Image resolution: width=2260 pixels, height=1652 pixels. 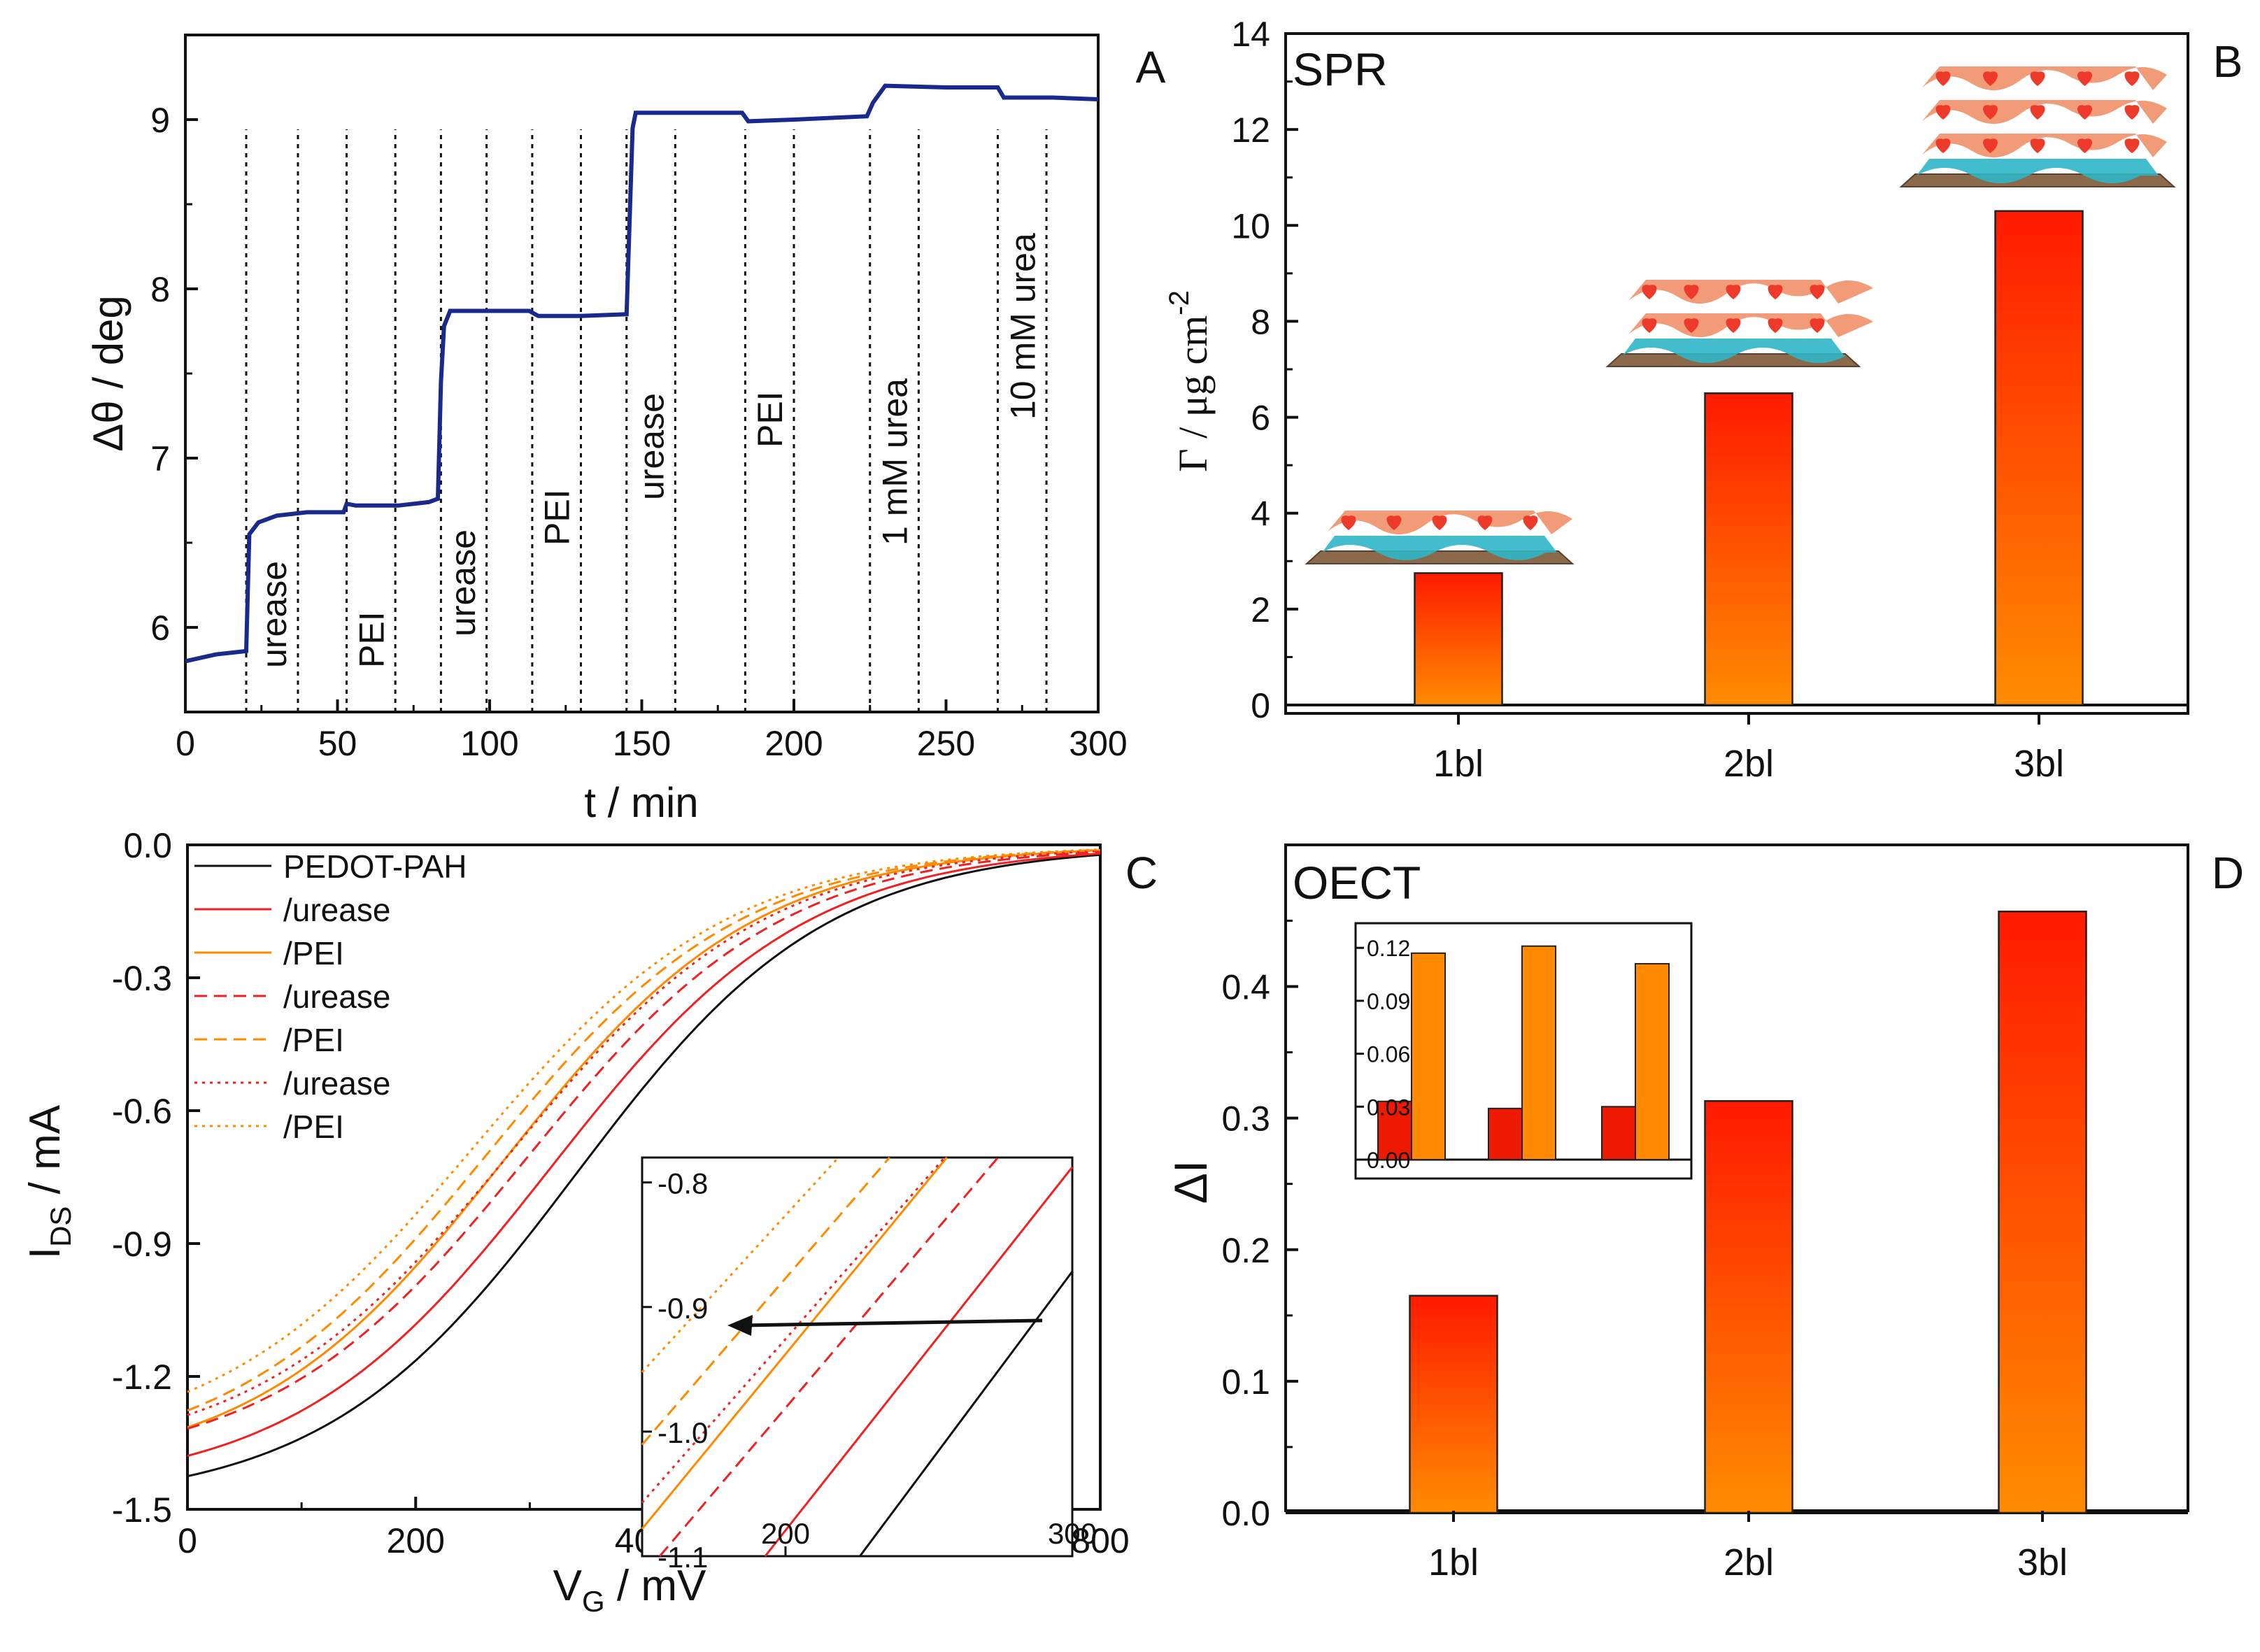 What do you see at coordinates (683, 1557) in the screenshot?
I see `panel-c-inset-y-tick-label: -1.1` at bounding box center [683, 1557].